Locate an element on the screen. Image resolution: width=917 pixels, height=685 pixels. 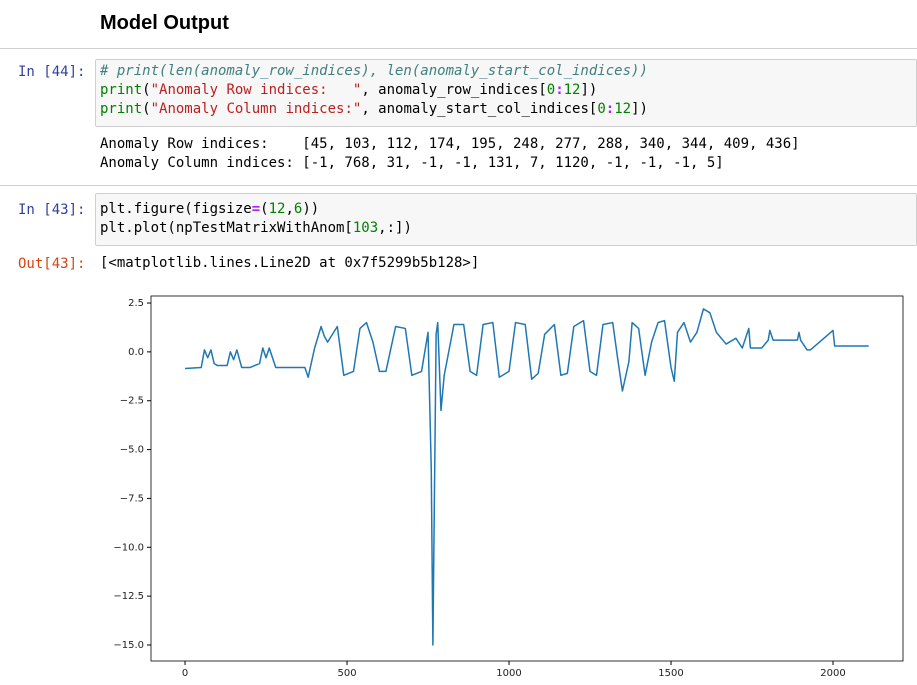
y-tick-label: −5.0 is located at coordinates (132, 450).